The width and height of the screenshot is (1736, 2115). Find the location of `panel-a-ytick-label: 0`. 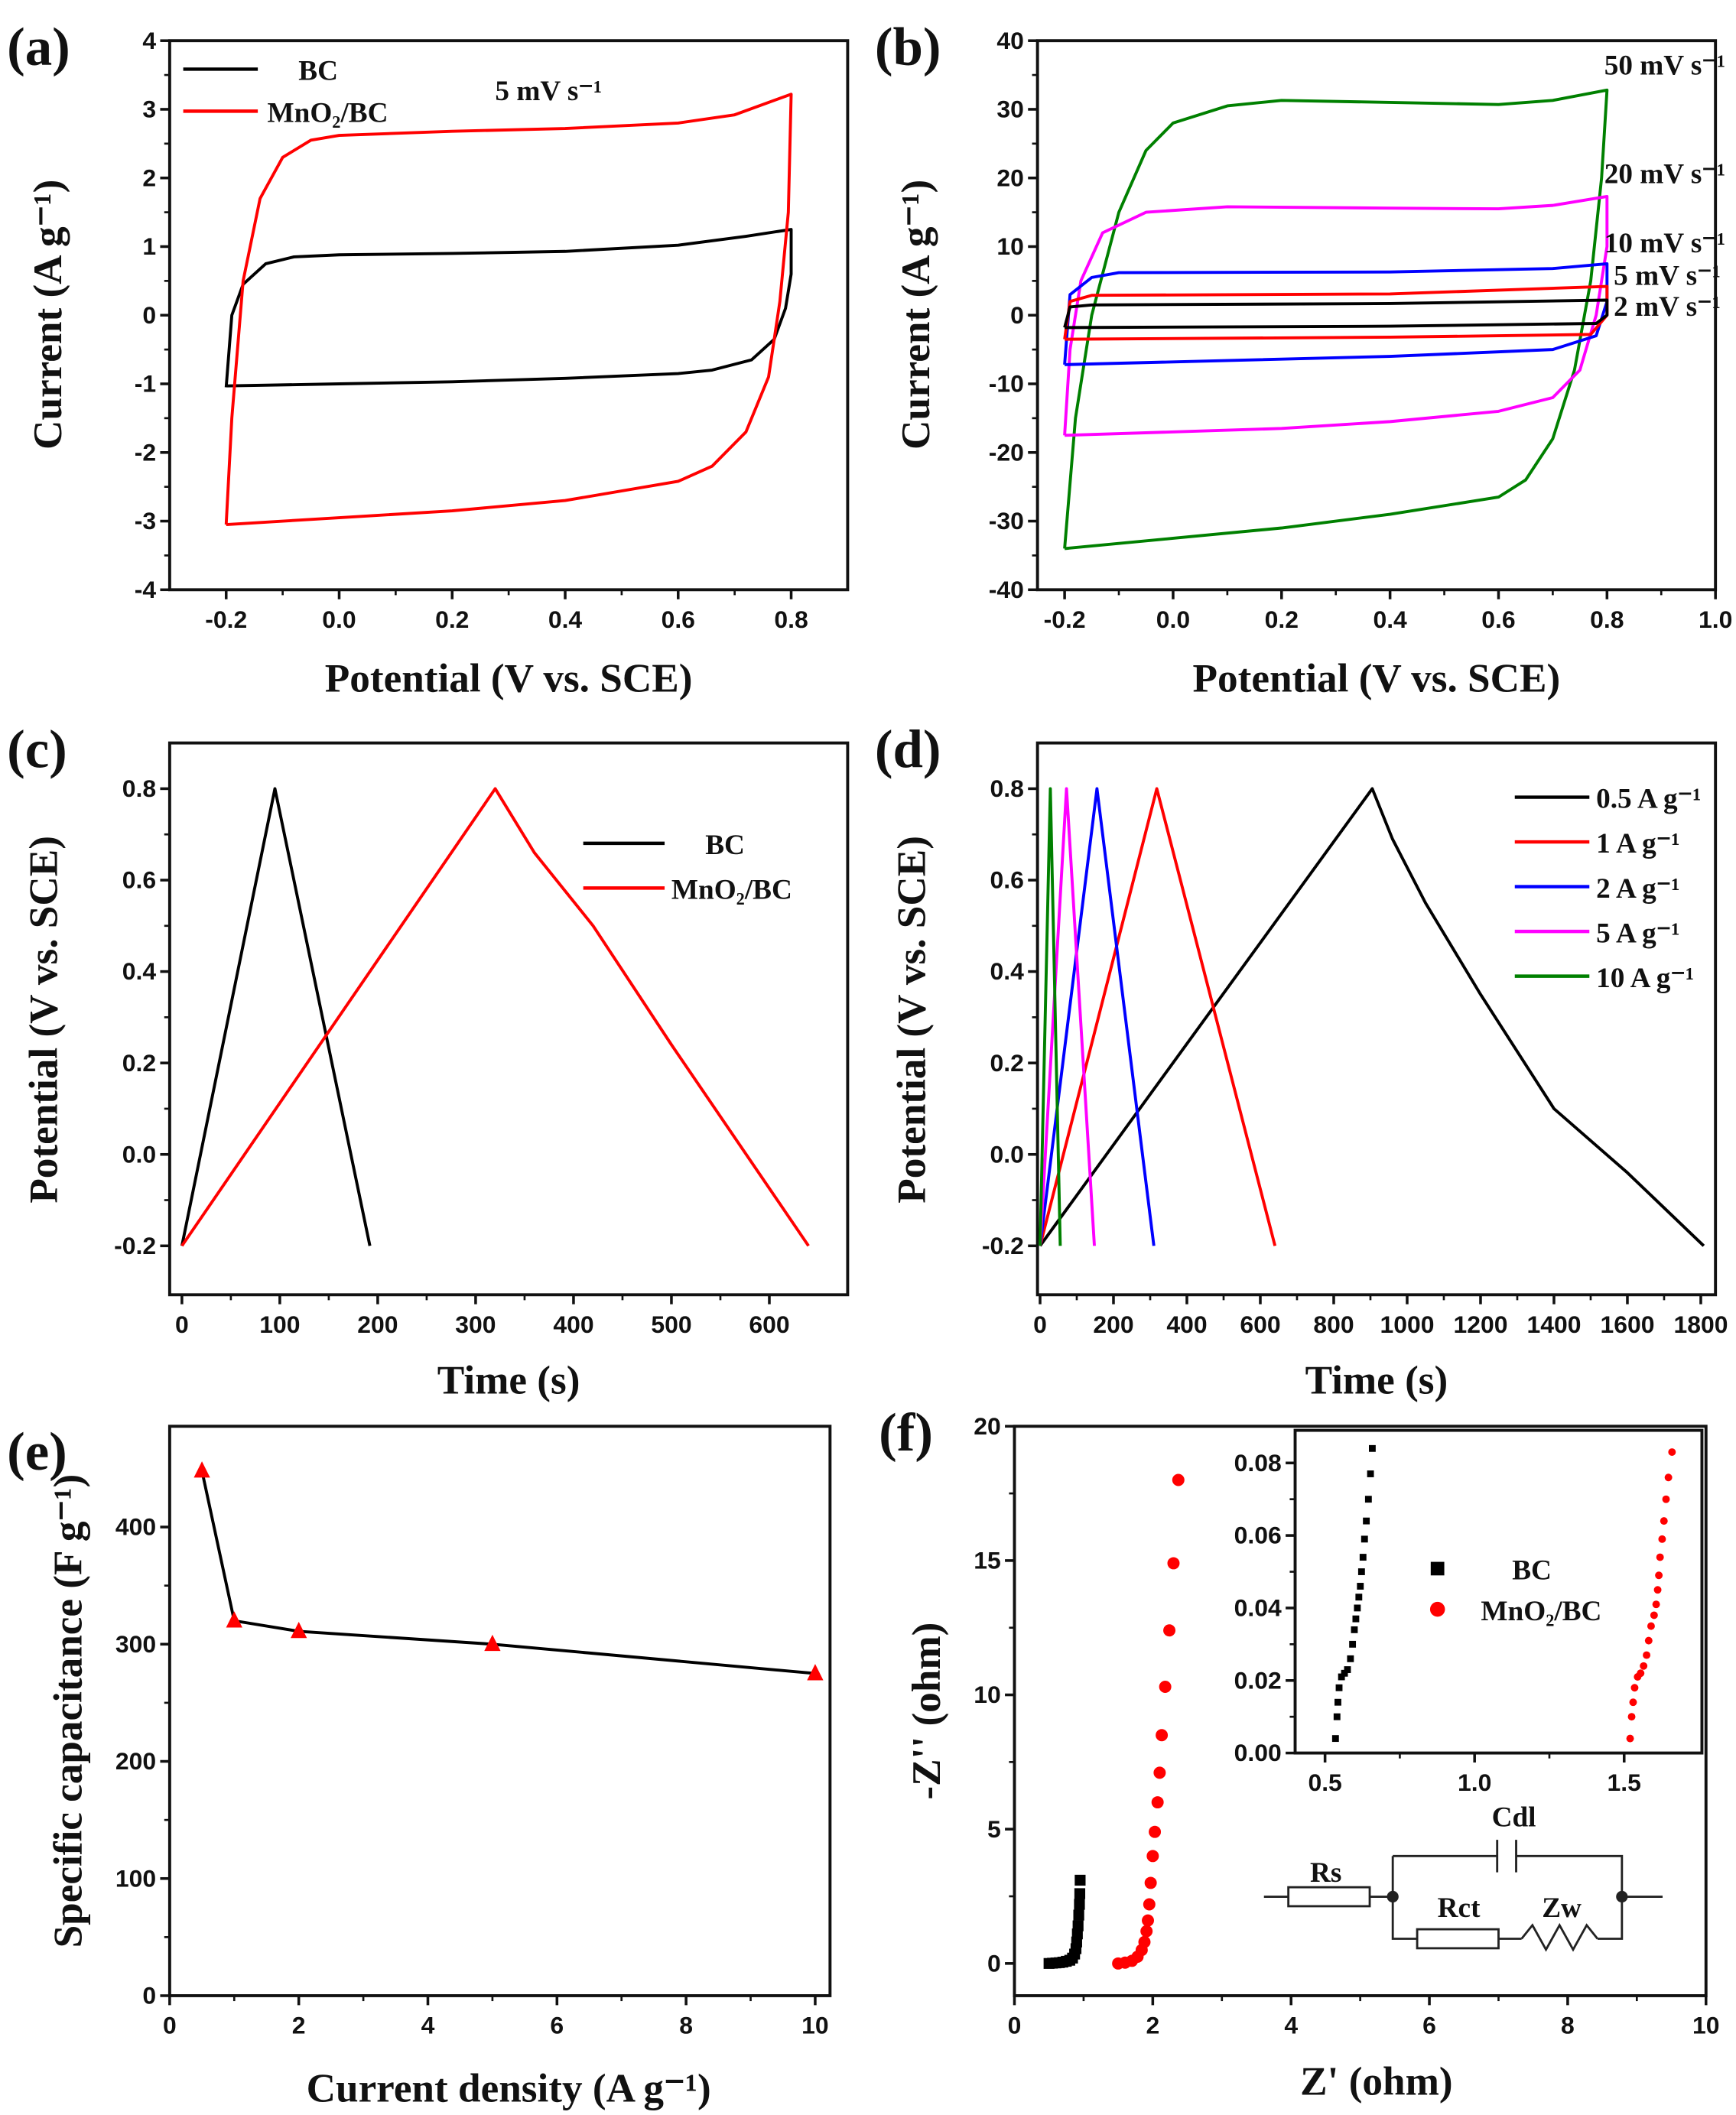

panel-a-ytick-label: 0 is located at coordinates (149, 315).